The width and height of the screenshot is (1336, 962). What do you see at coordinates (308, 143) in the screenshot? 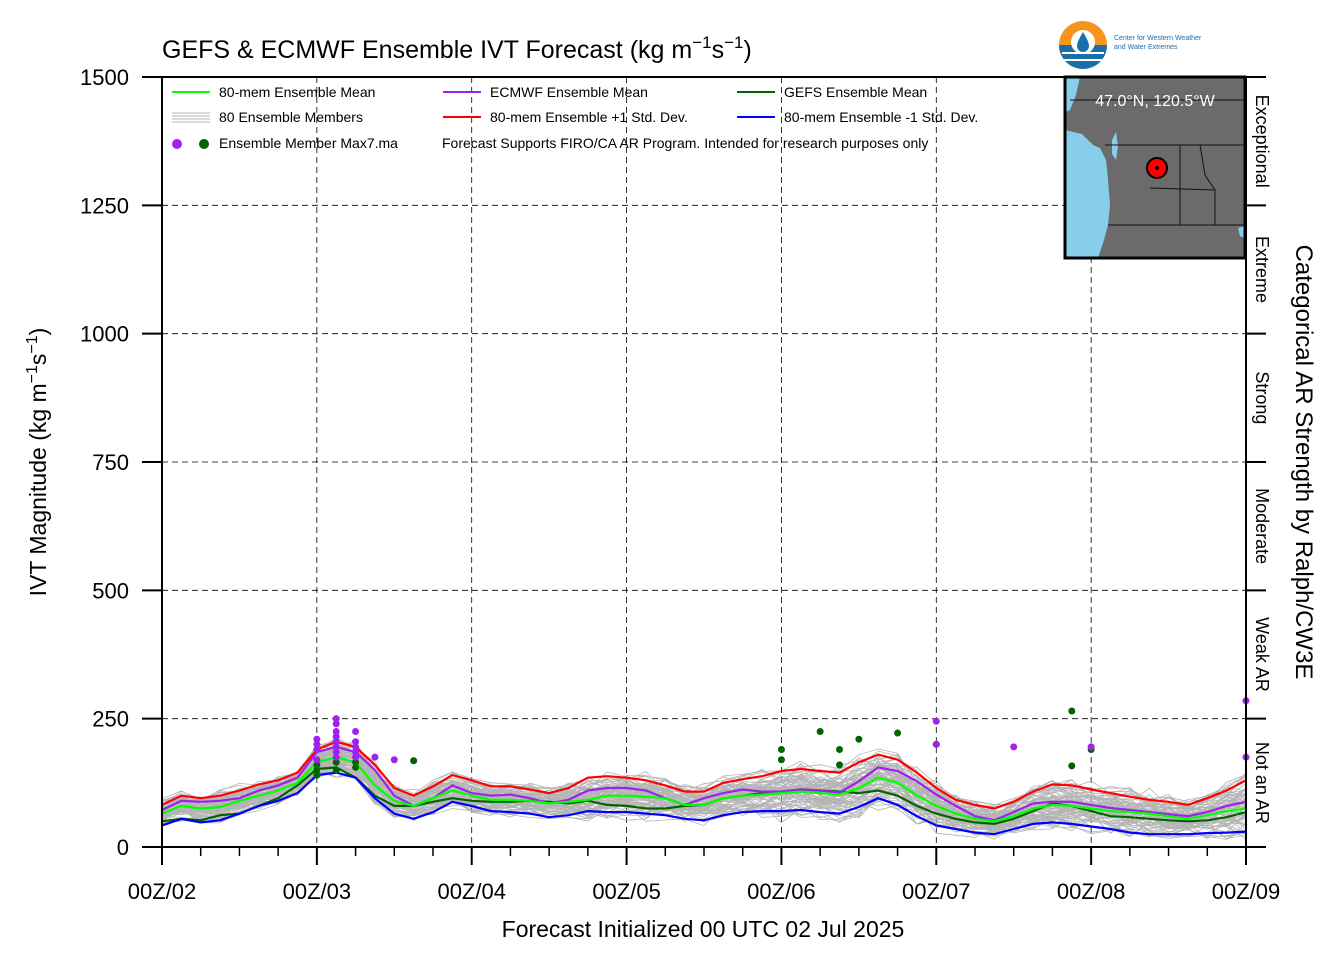
I see `legend-label-max7: Ensemble Member Max7.ma` at bounding box center [308, 143].